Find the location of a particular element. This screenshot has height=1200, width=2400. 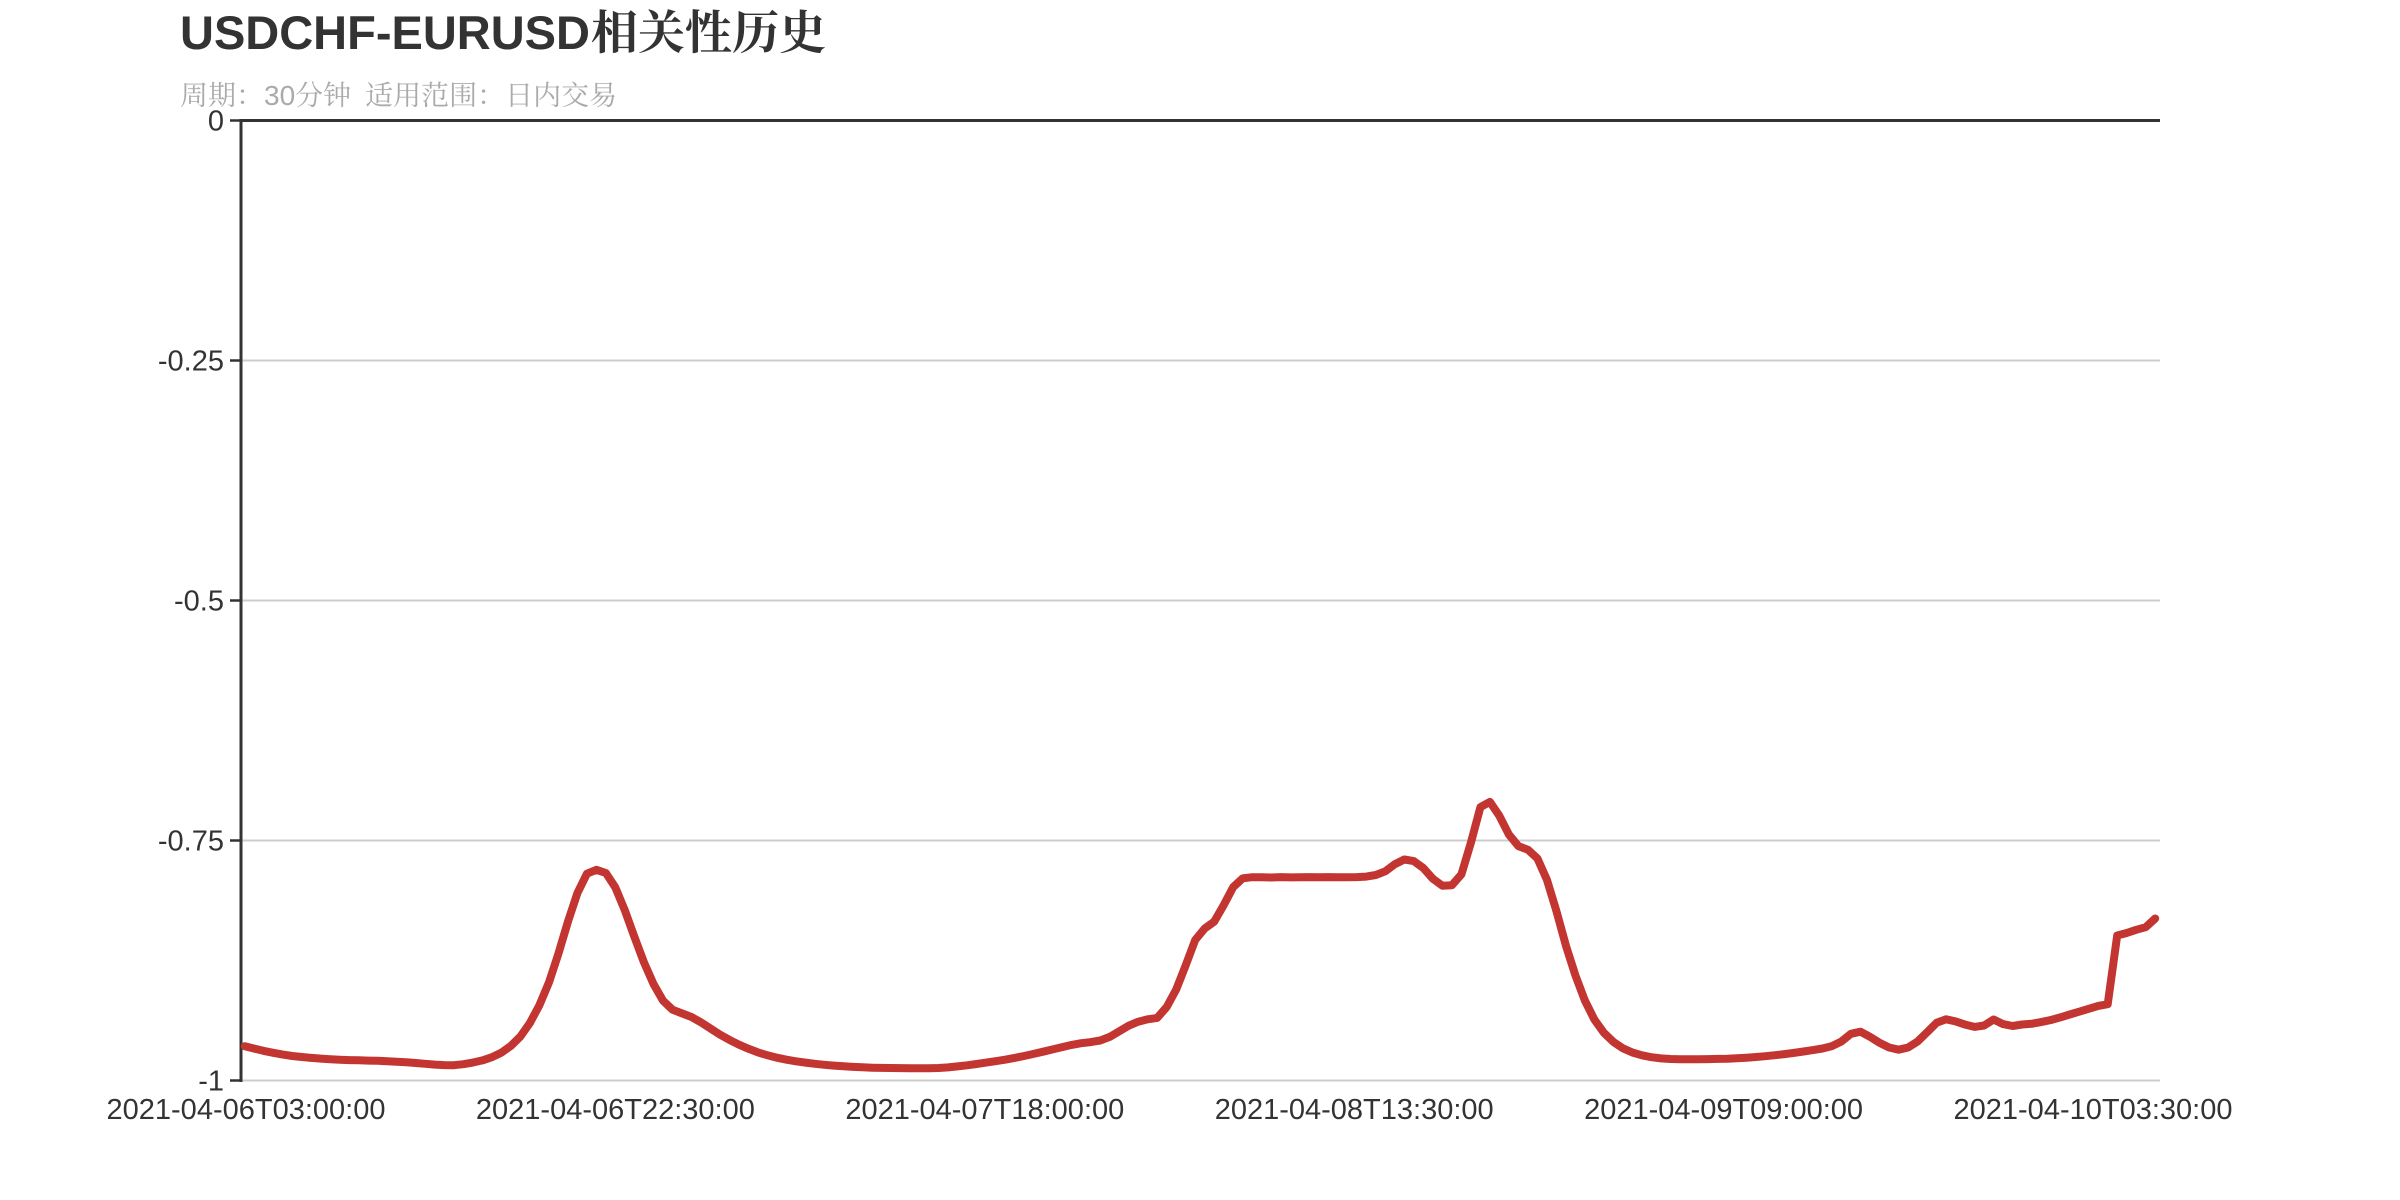

svg-text: 2021-04-10T03:30:00 is located at coordinates (2093, 1110).